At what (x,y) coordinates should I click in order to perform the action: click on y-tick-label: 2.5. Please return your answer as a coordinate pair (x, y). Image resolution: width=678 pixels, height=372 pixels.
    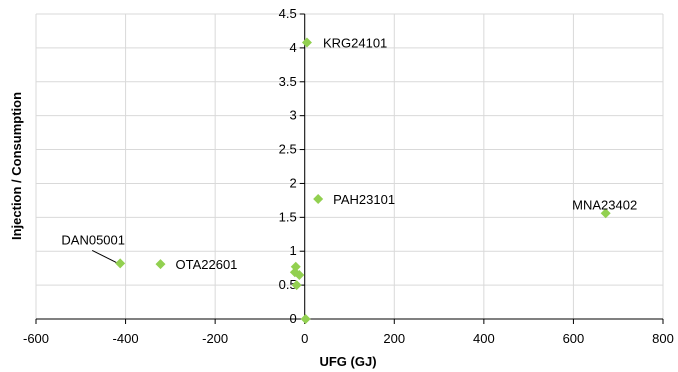
    Looking at the image, I should click on (288, 149).